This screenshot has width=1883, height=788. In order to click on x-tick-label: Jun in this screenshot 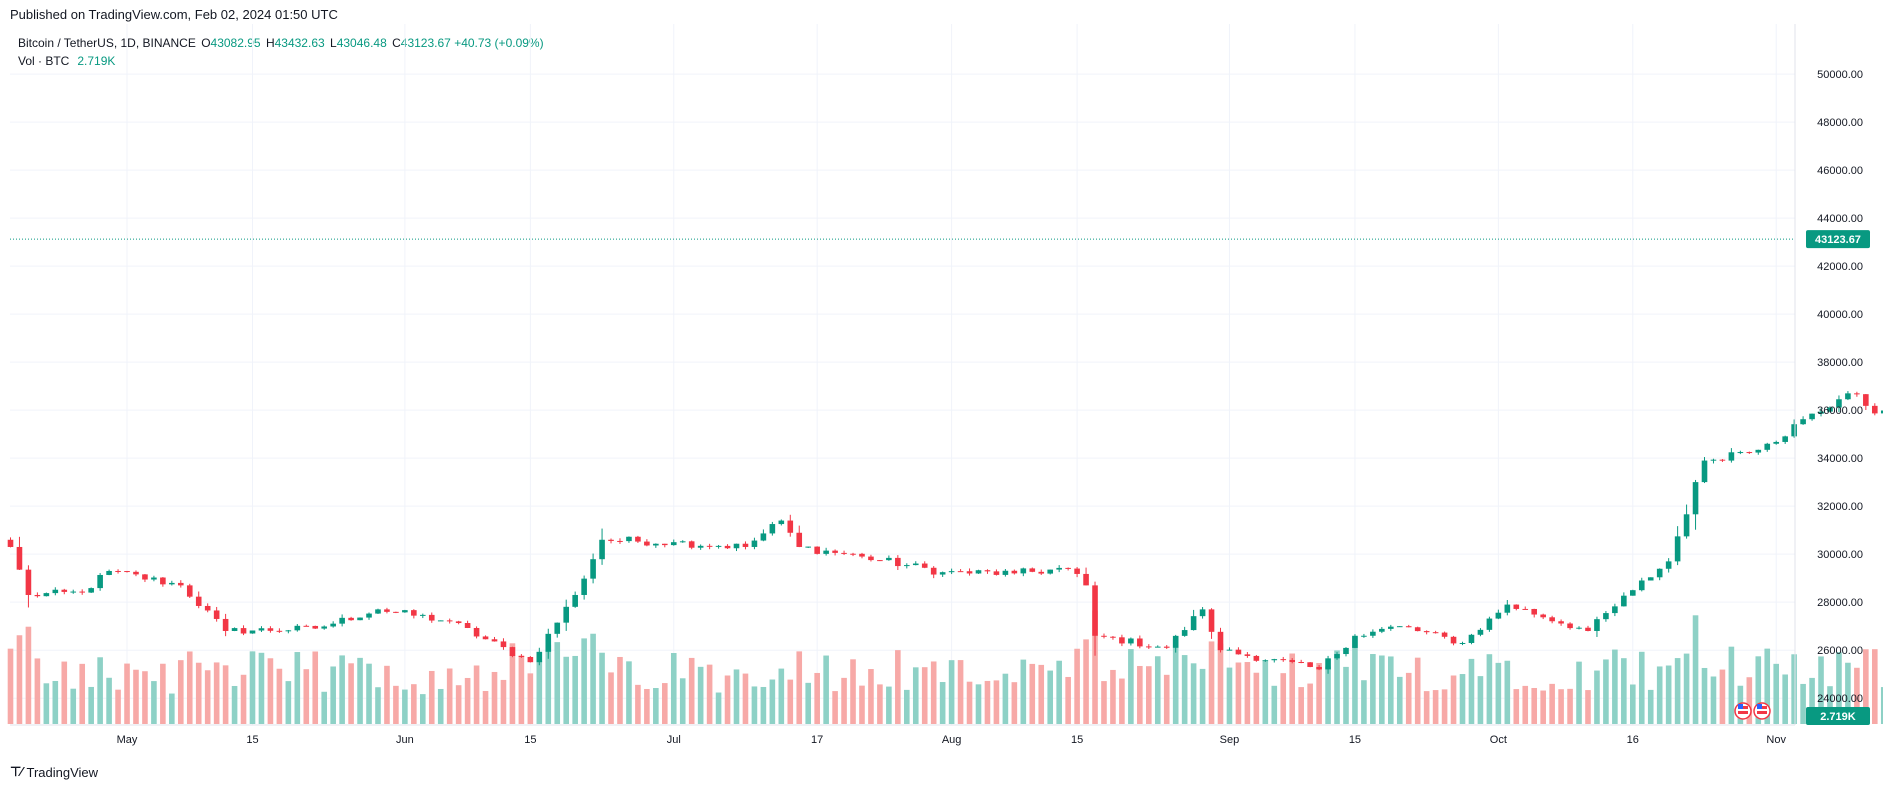, I will do `click(405, 740)`.